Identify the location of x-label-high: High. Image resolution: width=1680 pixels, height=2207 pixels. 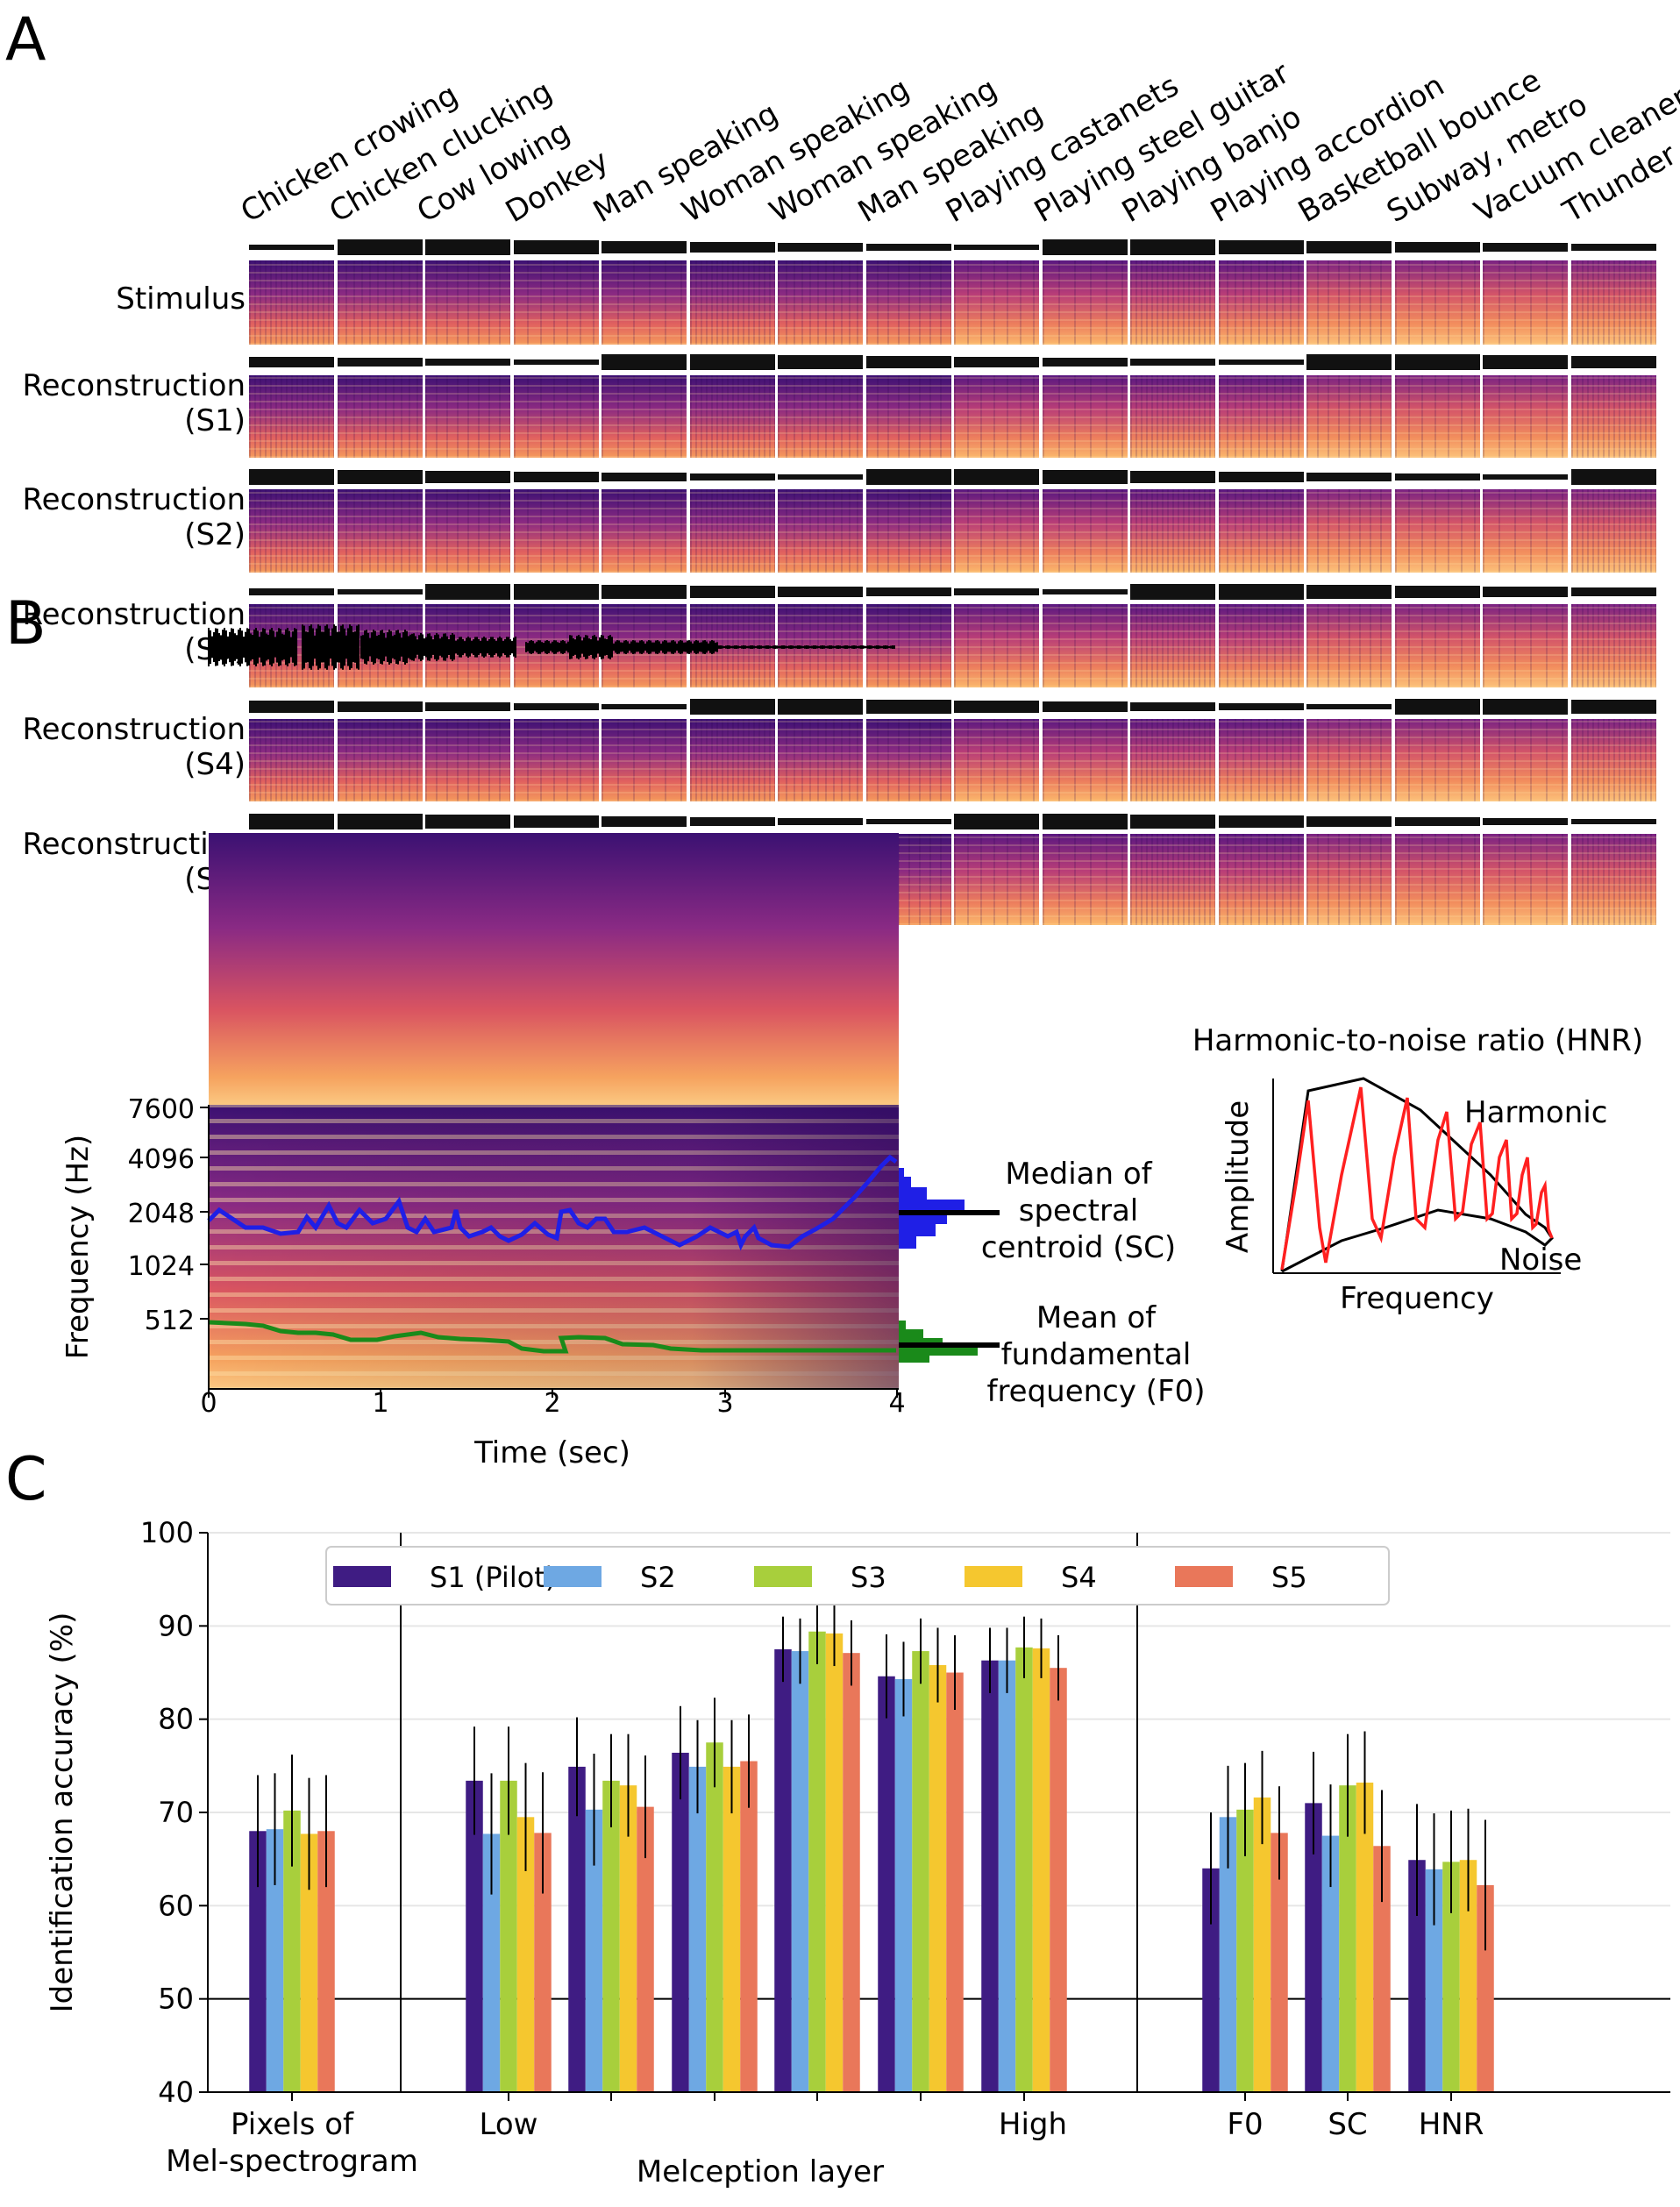
(1033, 2124).